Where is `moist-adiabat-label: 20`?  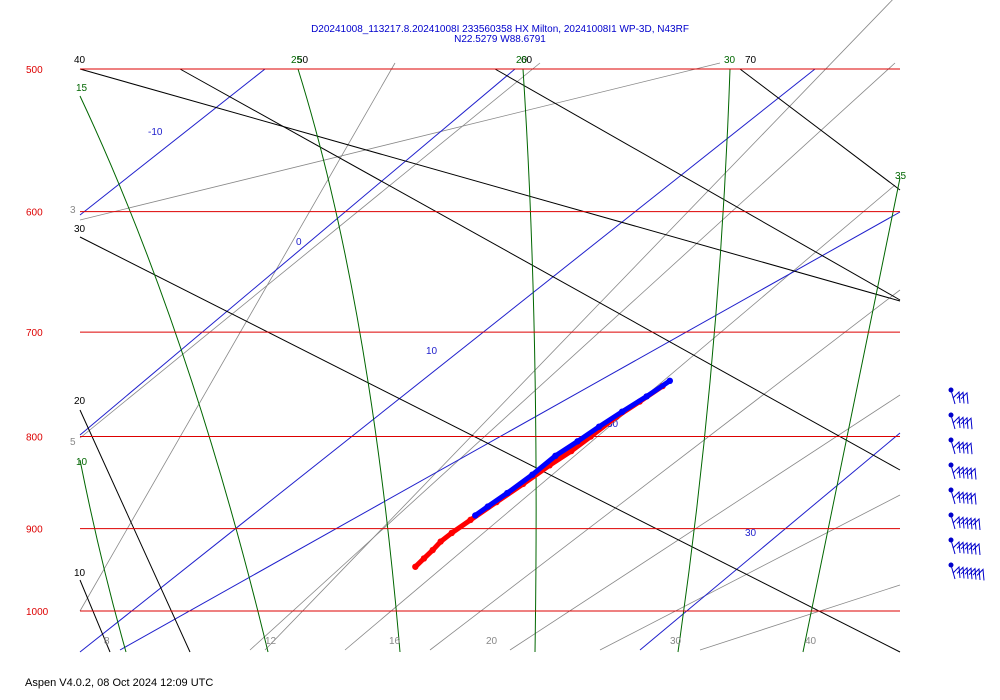
moist-adiabat-label: 20 is located at coordinates (522, 60).